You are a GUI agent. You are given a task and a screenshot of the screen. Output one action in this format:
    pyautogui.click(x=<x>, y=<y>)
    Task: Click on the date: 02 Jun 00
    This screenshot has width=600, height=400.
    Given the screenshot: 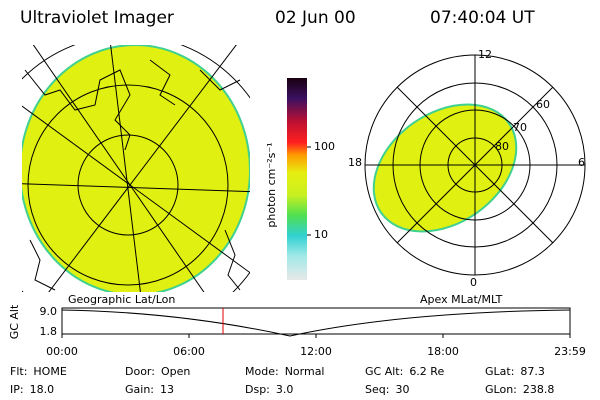 What is the action you would take?
    pyautogui.click(x=315, y=18)
    